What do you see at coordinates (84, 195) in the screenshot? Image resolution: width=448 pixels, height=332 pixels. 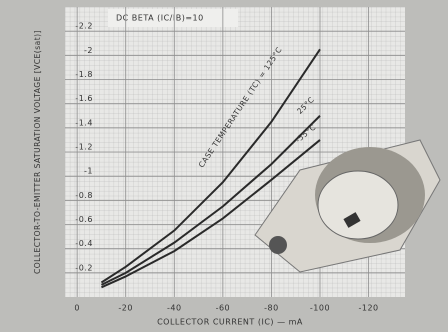 I see `y-tick-label: -0.8` at bounding box center [84, 195].